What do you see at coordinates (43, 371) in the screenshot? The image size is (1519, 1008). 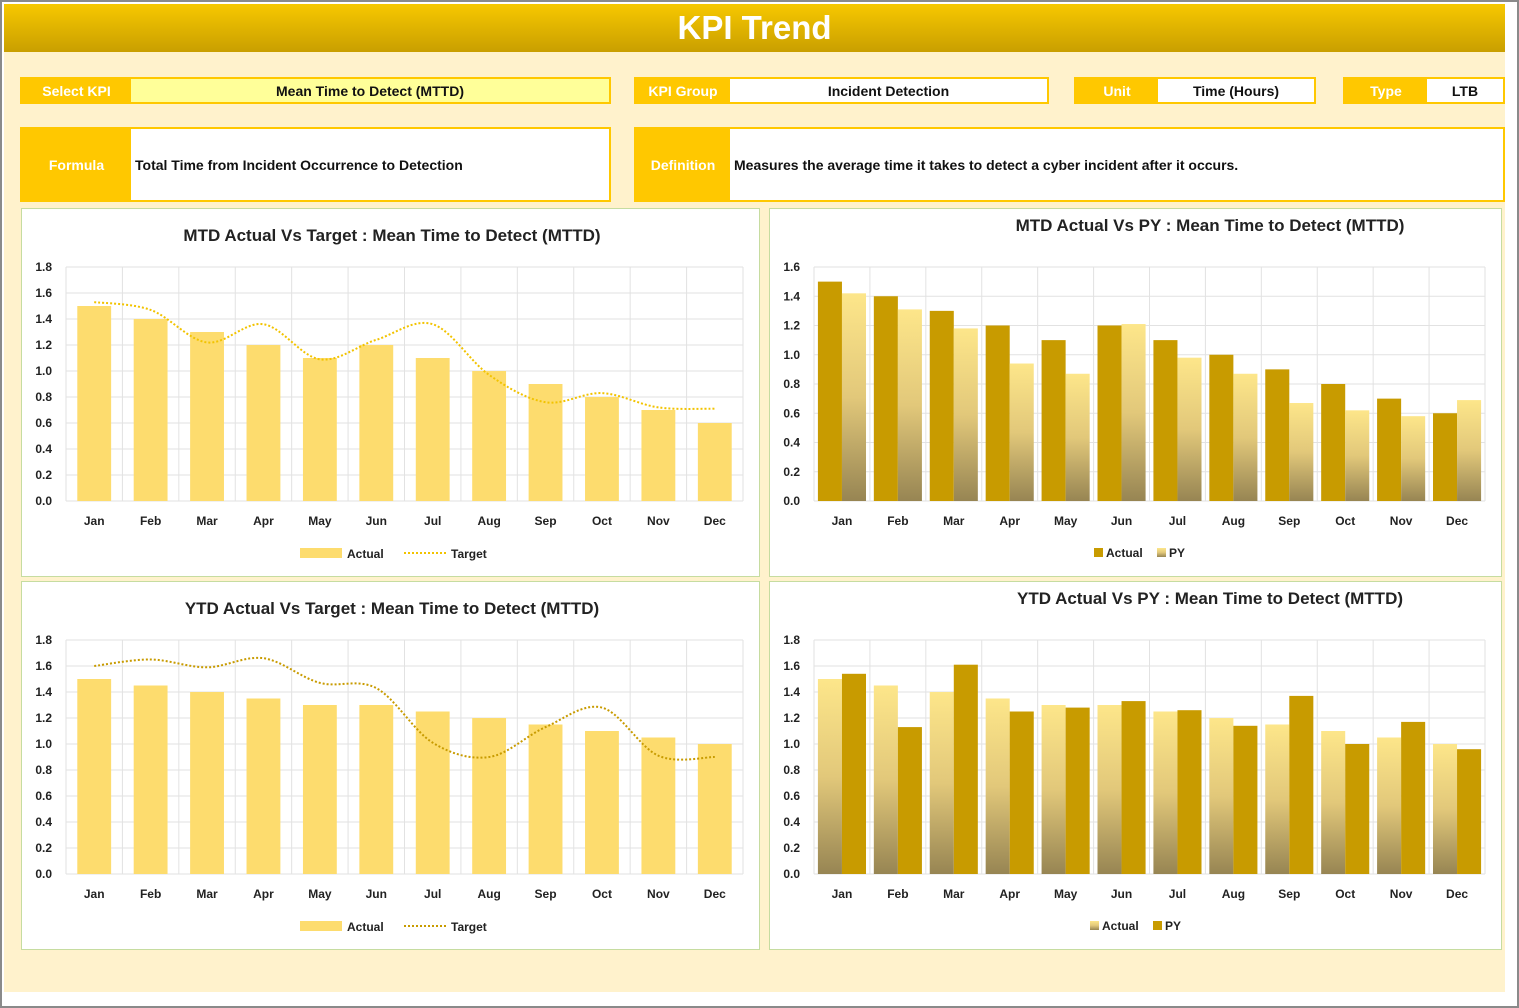 I see `y-tick-label: 1.0` at bounding box center [43, 371].